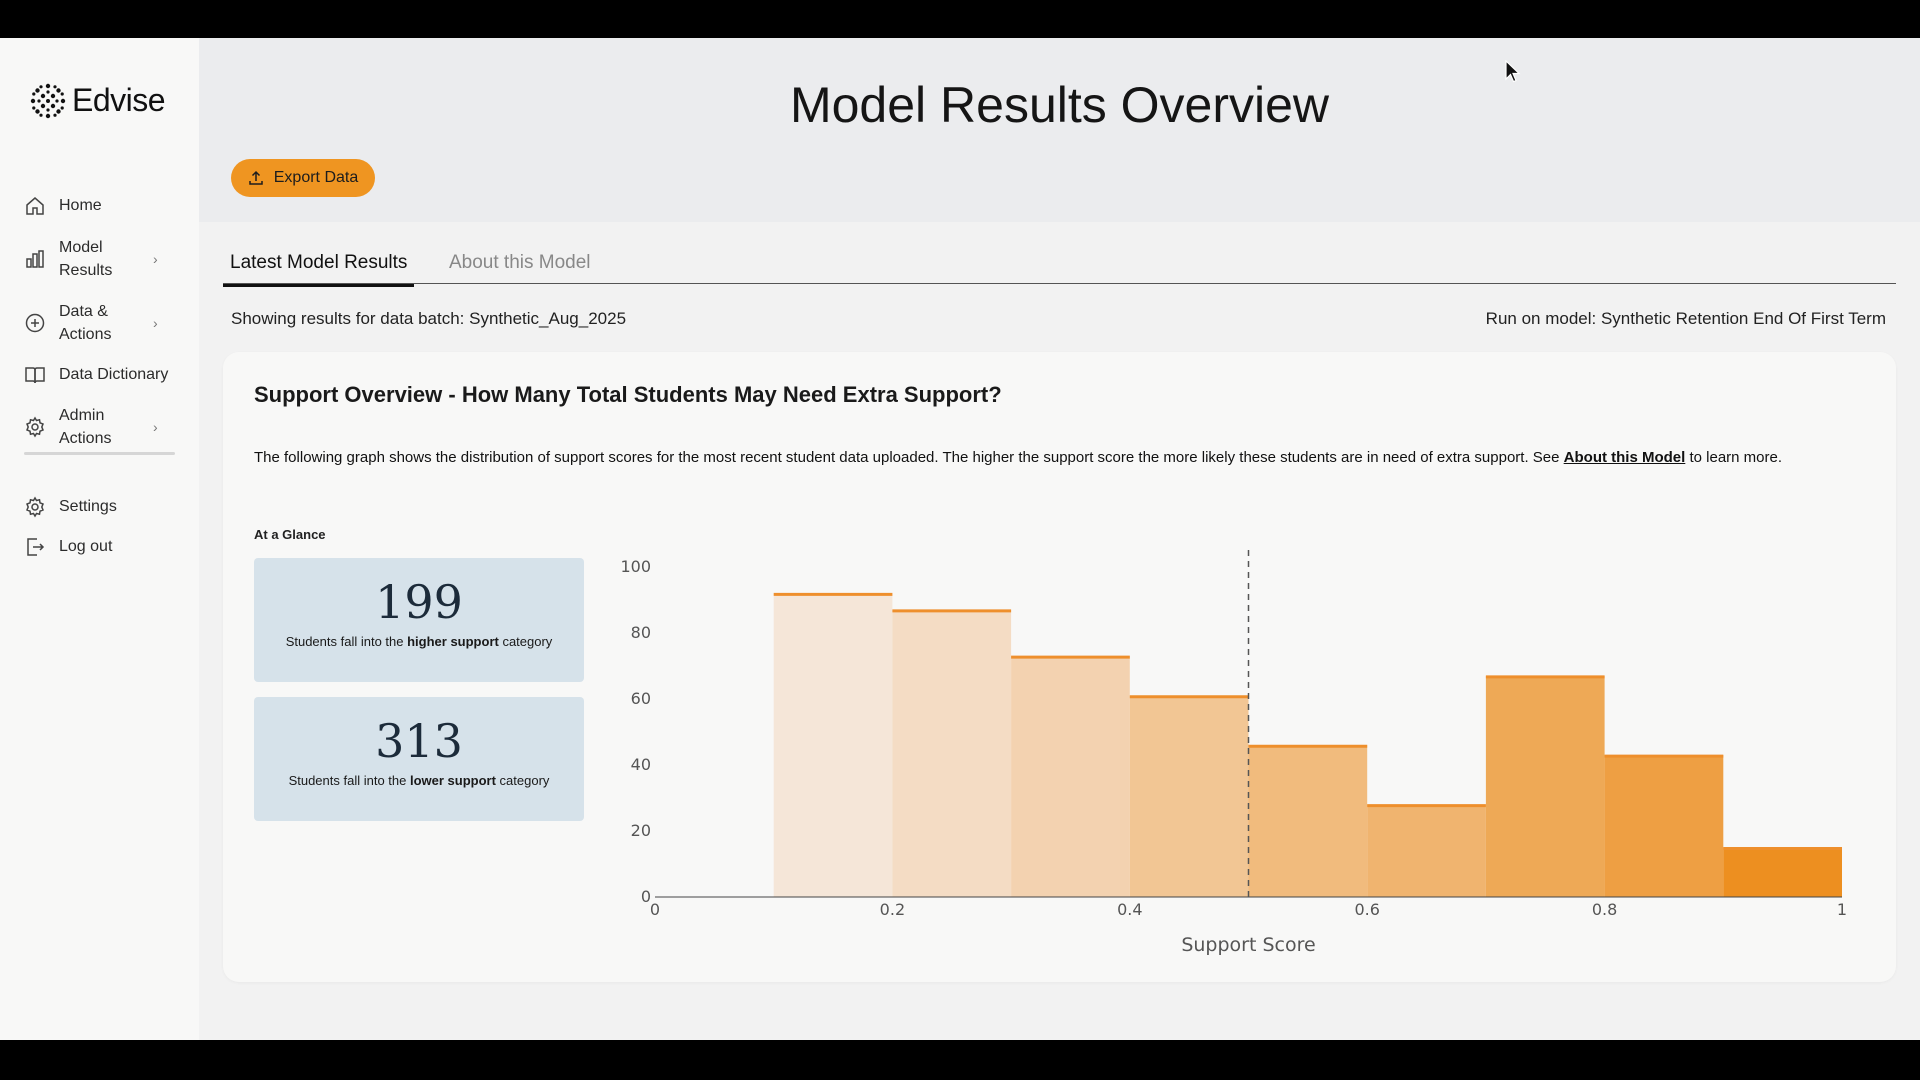 The width and height of the screenshot is (1920, 1080). What do you see at coordinates (520, 262) in the screenshot?
I see `tab-about-this-model: About this Model` at bounding box center [520, 262].